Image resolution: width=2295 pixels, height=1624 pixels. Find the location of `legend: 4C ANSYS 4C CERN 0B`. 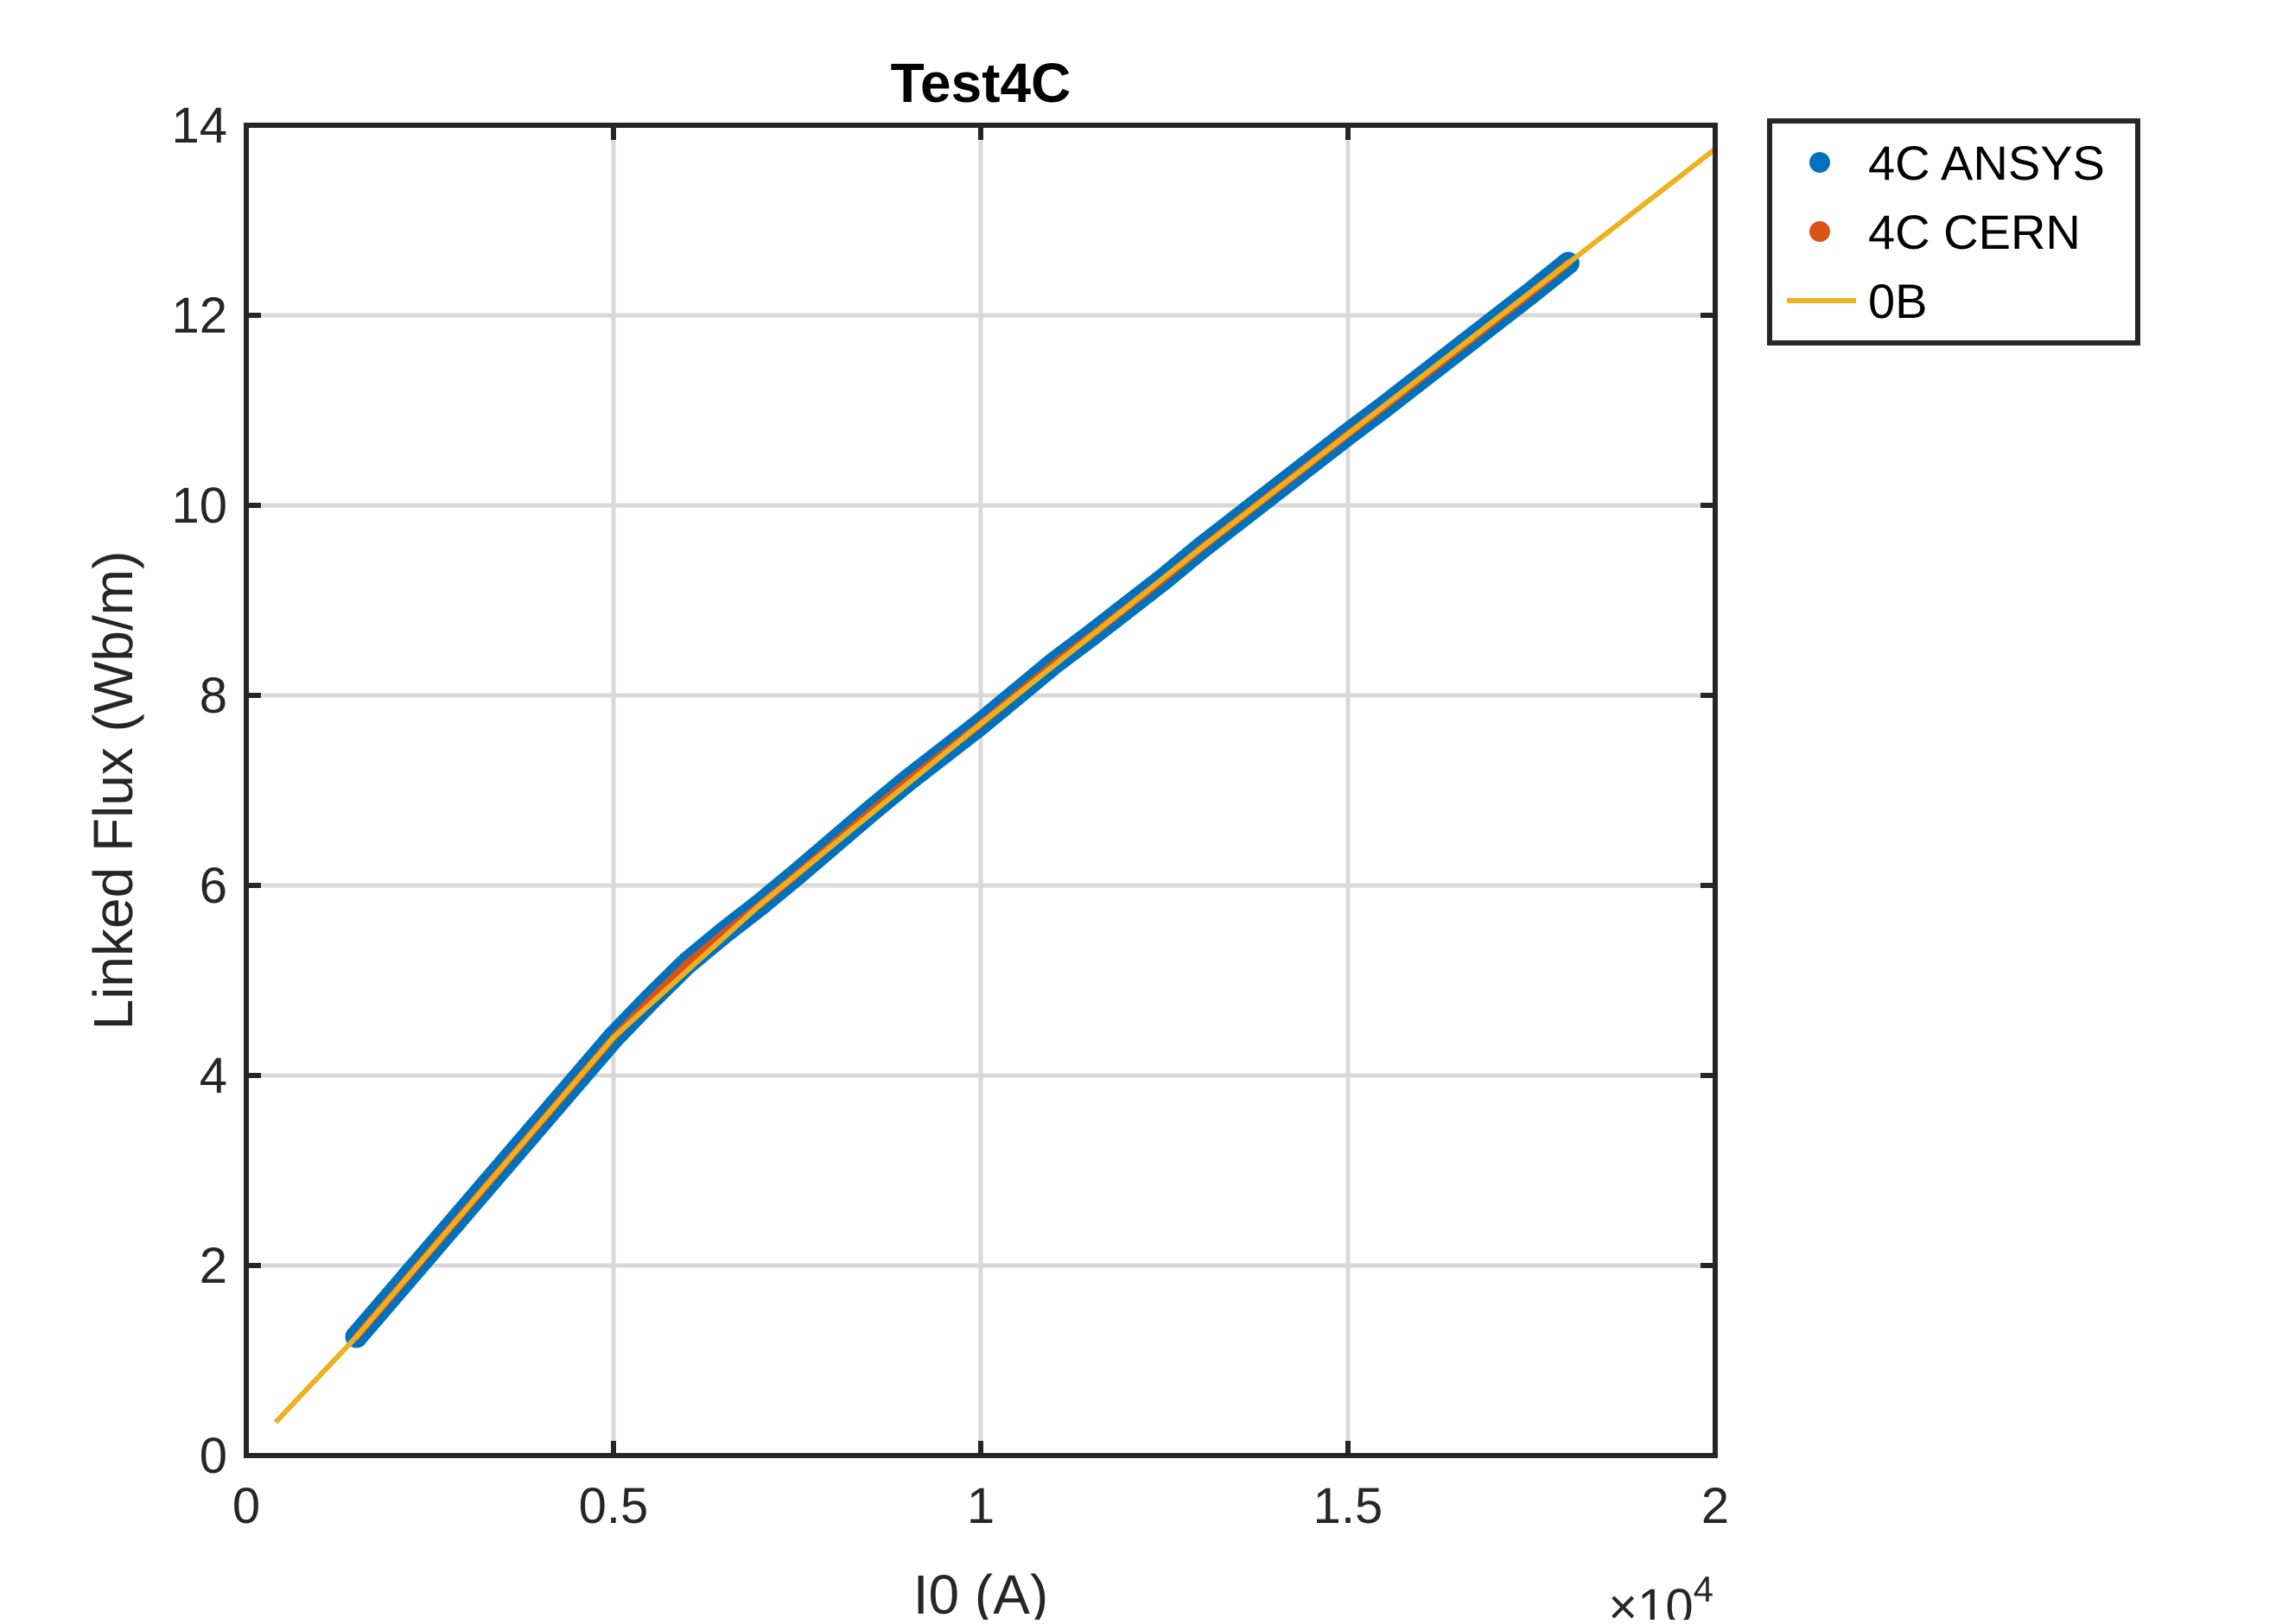

legend: 4C ANSYS 4C CERN 0B is located at coordinates (1953, 232).